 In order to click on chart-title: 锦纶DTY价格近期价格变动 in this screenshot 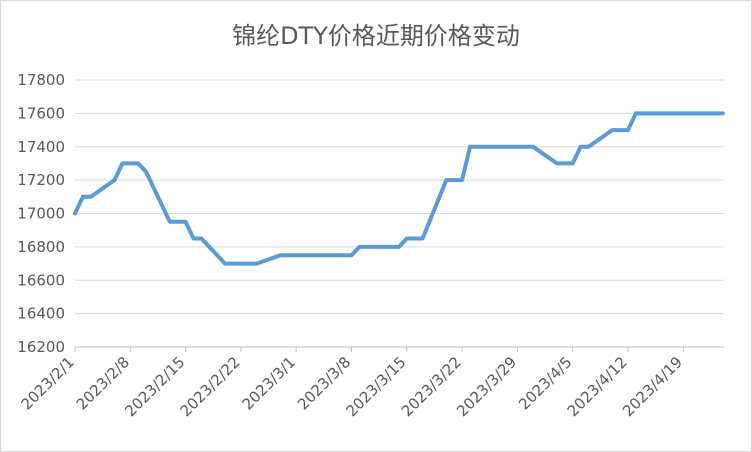, I will do `click(376, 36)`.